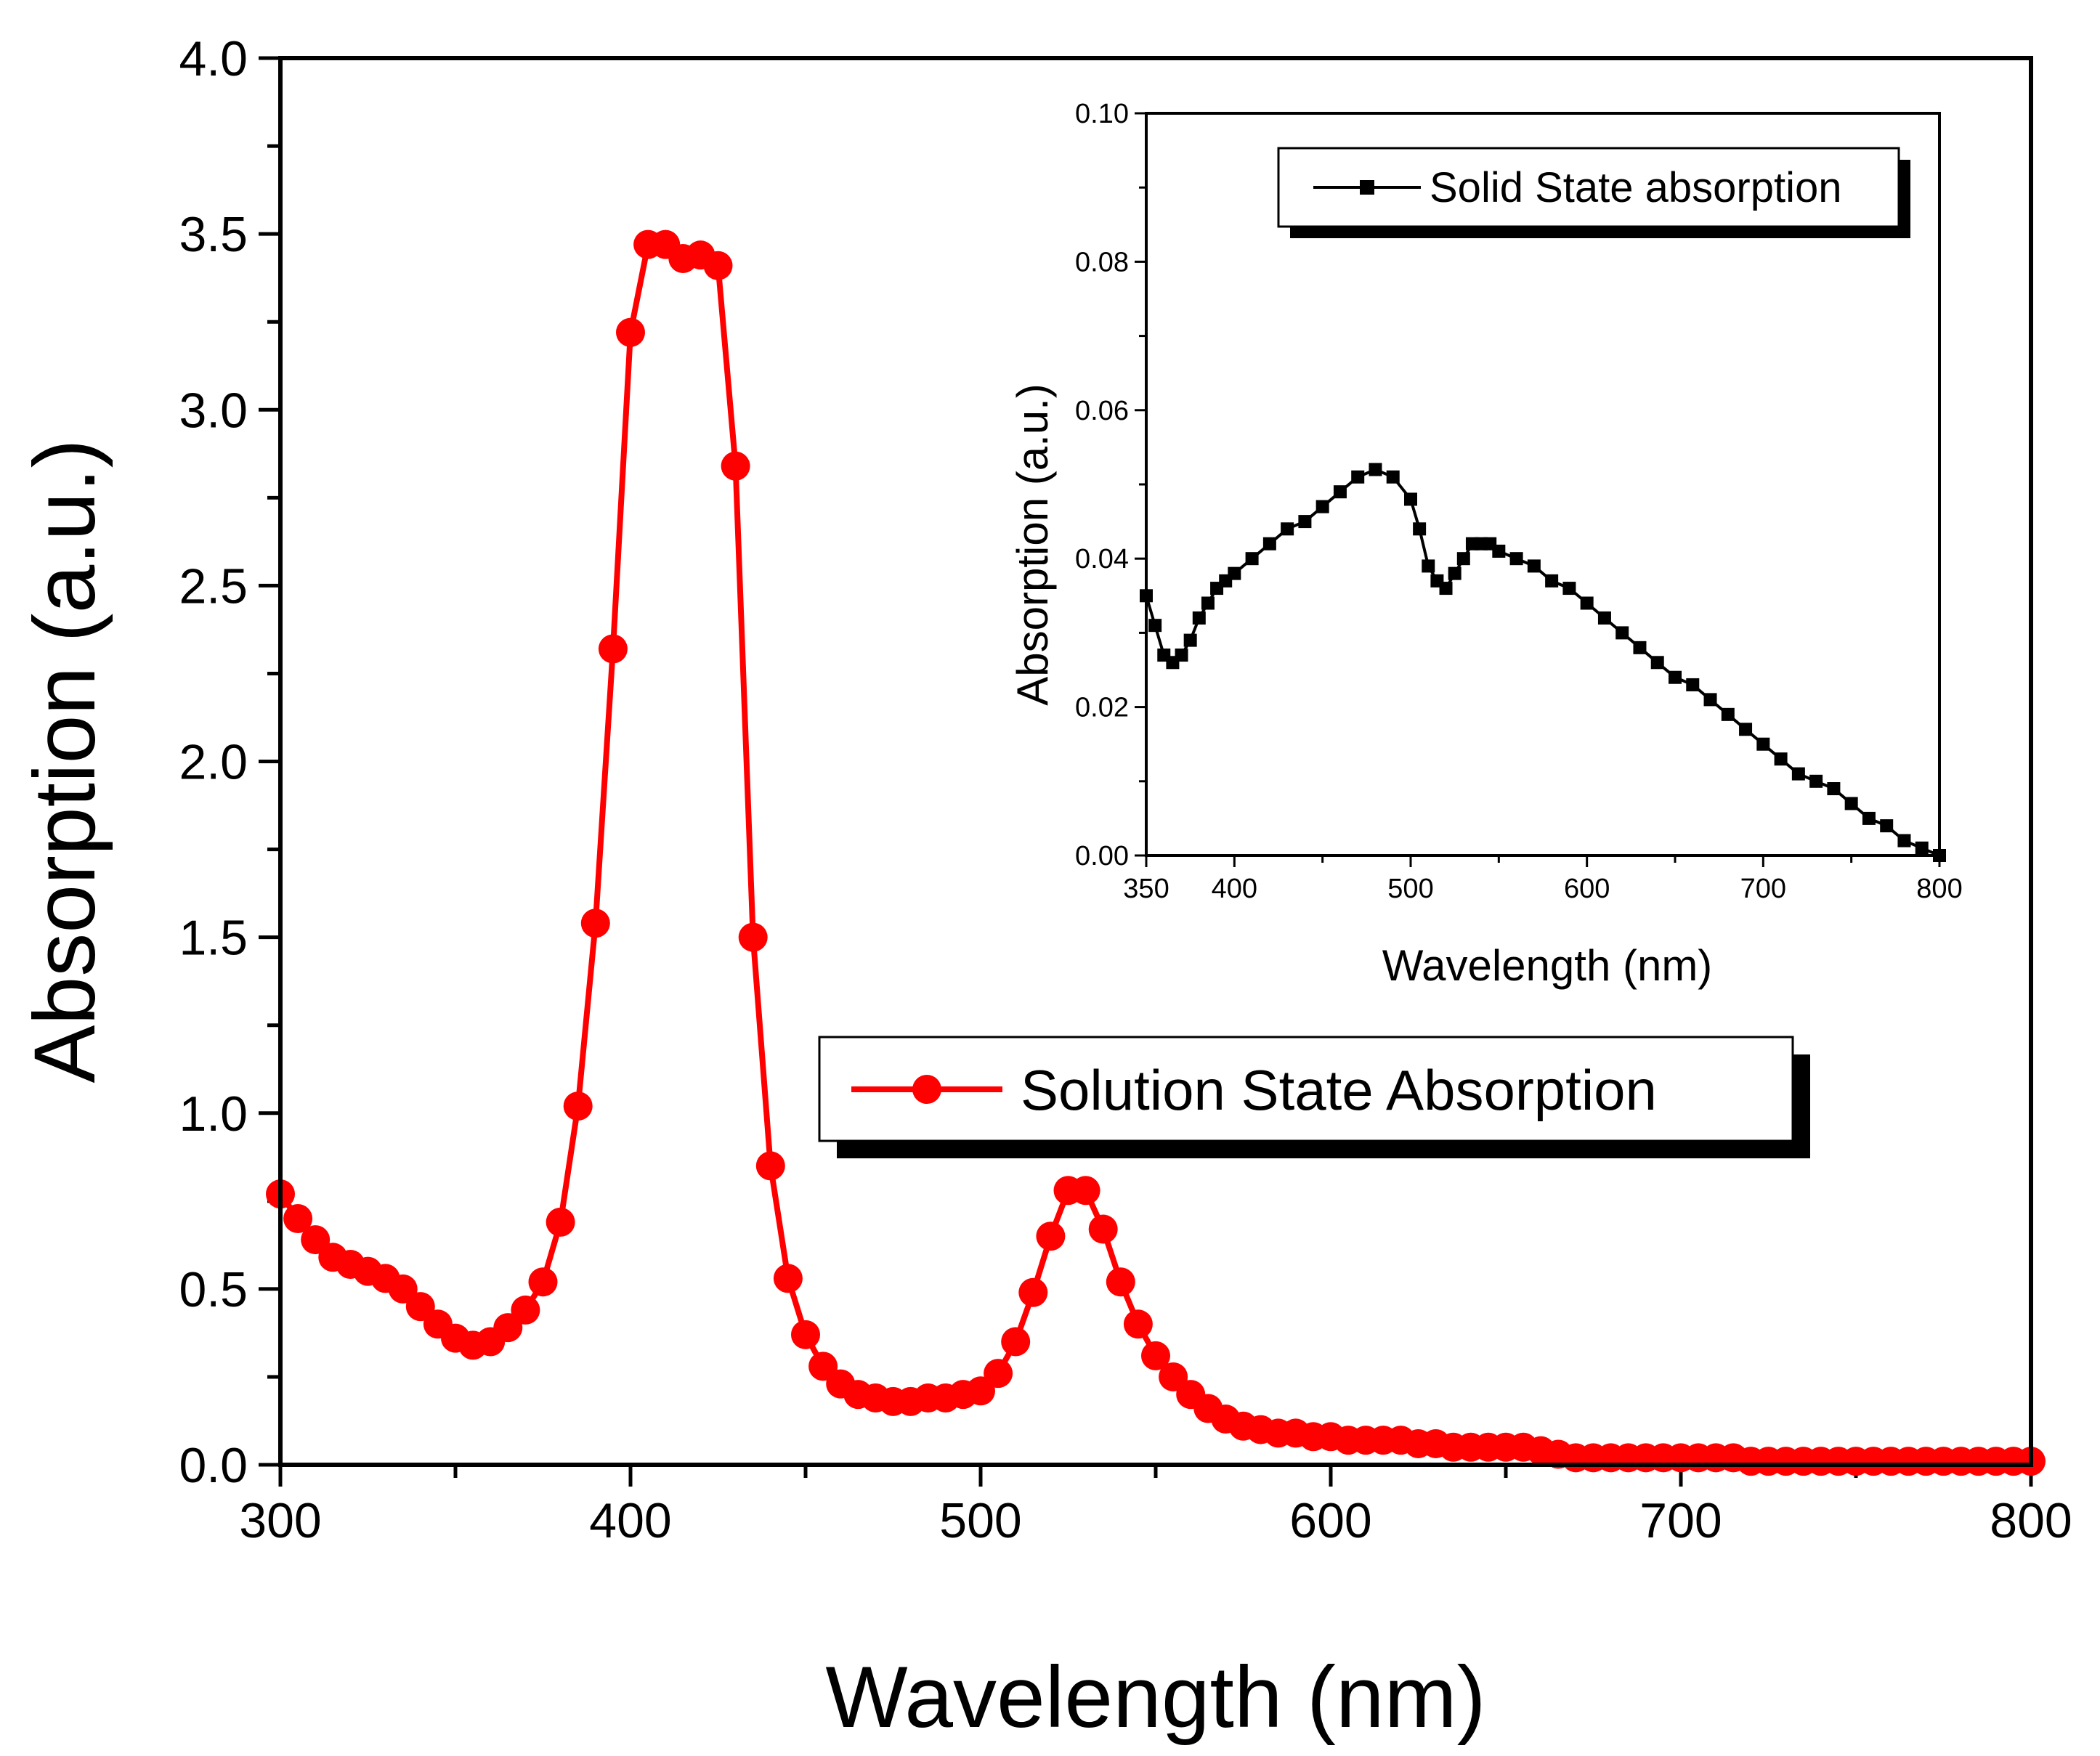 The height and width of the screenshot is (1756, 2100). Describe the element at coordinates (1155, 1697) in the screenshot. I see `x-axis-title: Wavelength (nm)` at that location.